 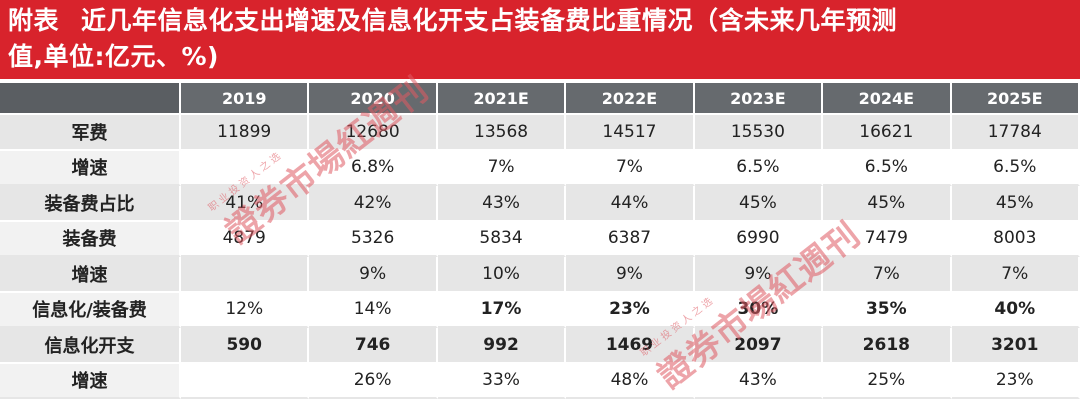 I want to click on row-label: 信息化开支, so click(x=90, y=346).